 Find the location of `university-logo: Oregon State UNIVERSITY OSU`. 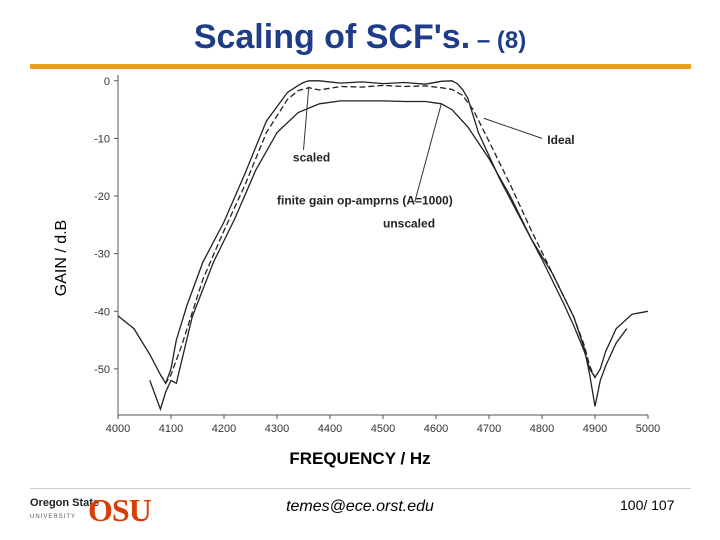

university-logo: Oregon State UNIVERSITY OSU is located at coordinates (90, 511).